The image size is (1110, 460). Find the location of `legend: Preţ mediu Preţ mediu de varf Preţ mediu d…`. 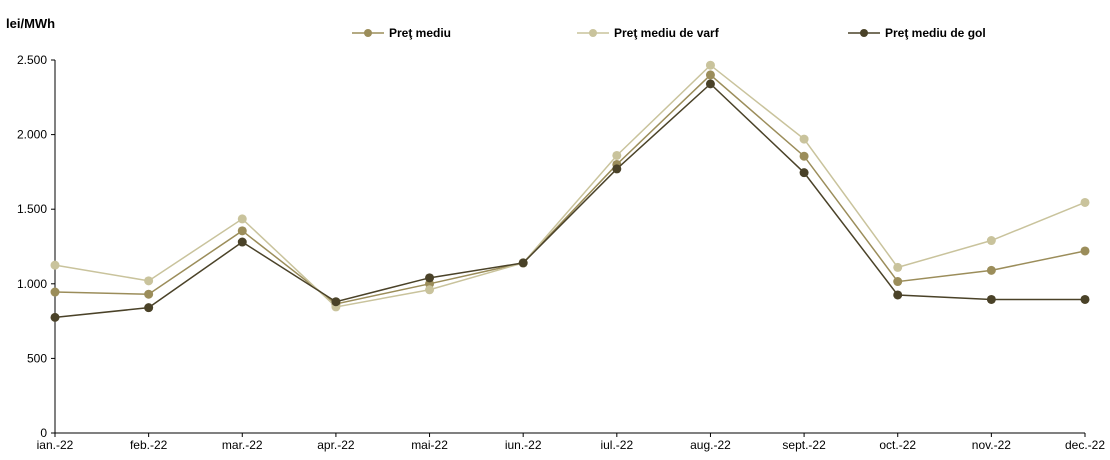

legend: Preţ mediu Preţ mediu de varf Preţ mediu d… is located at coordinates (669, 33).